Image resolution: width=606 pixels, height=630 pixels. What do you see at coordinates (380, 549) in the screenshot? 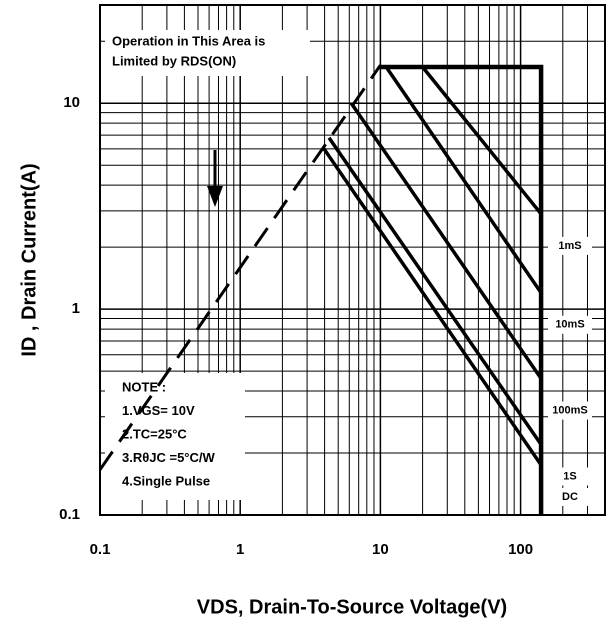
I see `x-tick-label: 10` at bounding box center [380, 549].